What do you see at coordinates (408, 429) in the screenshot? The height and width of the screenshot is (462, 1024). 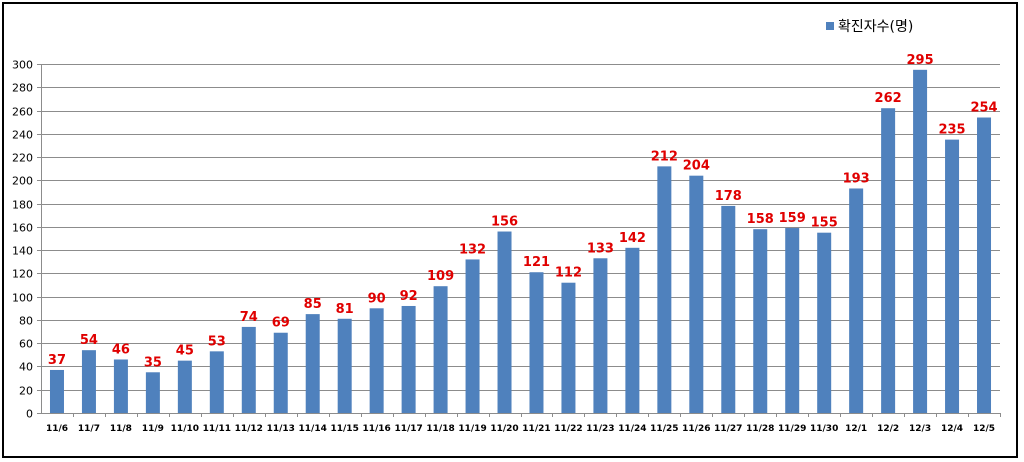 I see `x-tick-label: 11/17` at bounding box center [408, 429].